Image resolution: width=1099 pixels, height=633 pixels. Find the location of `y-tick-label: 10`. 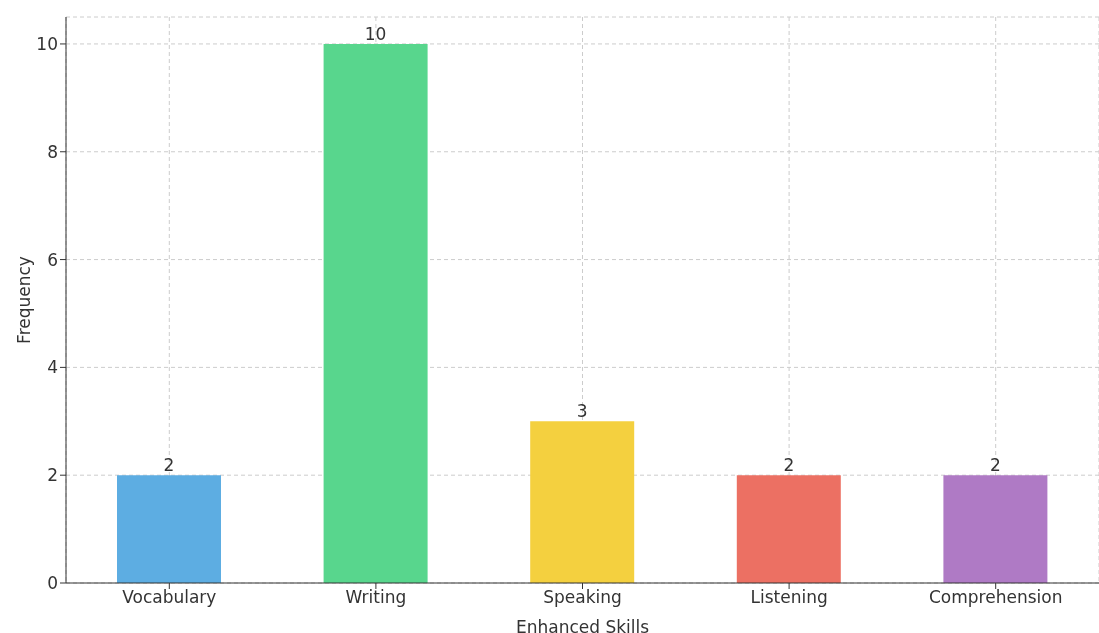

y-tick-label: 10 is located at coordinates (47, 43).